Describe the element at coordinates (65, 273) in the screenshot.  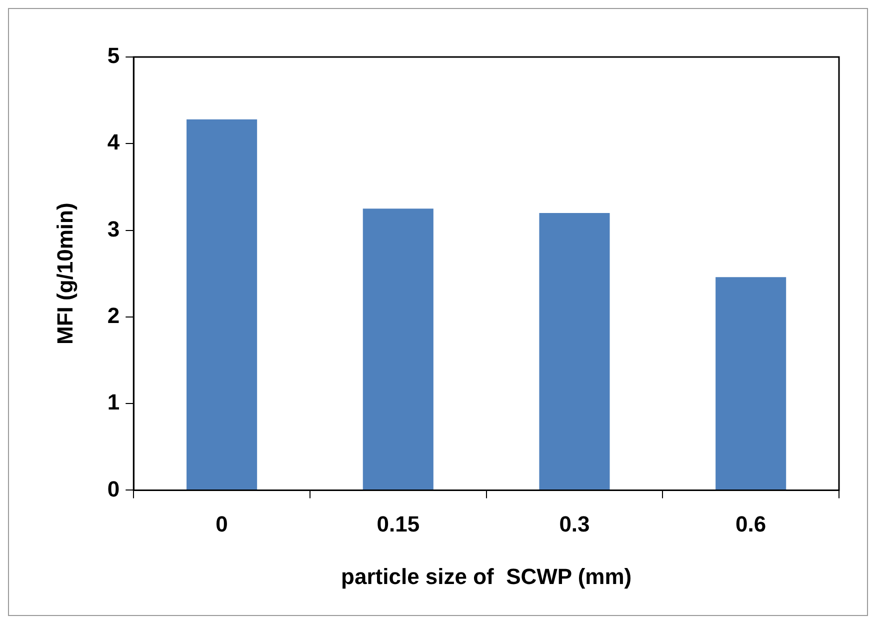
I see `y-axis-title: MFI (g/10min)` at that location.